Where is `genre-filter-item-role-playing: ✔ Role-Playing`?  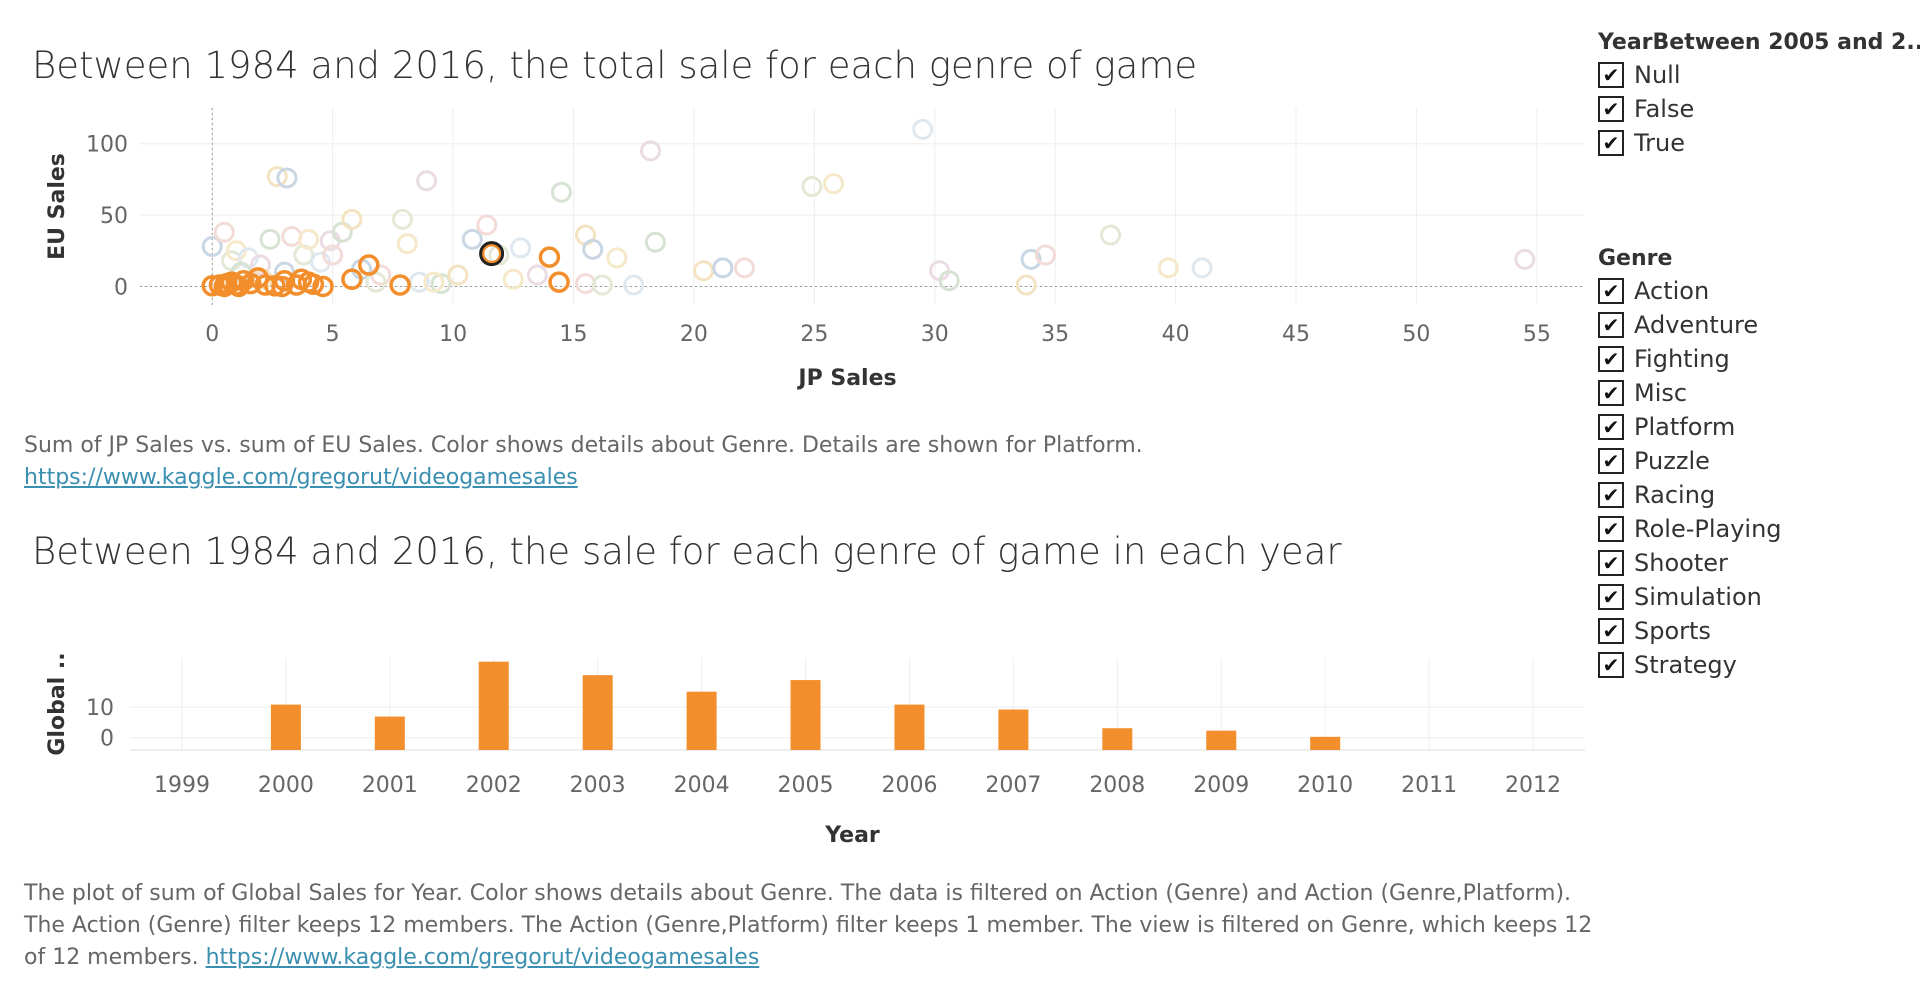 genre-filter-item-role-playing: ✔ Role-Playing is located at coordinates (1759, 529).